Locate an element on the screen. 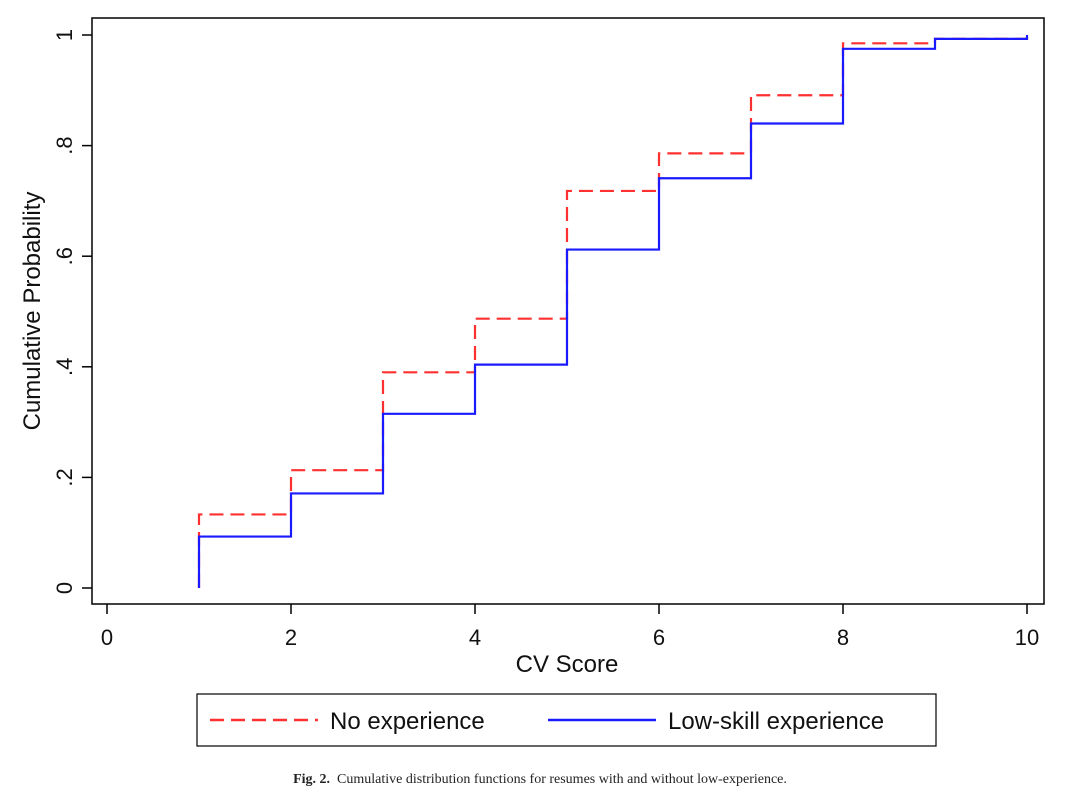 This screenshot has height=798, width=1080. x-tick-label: 10 is located at coordinates (1027, 637).